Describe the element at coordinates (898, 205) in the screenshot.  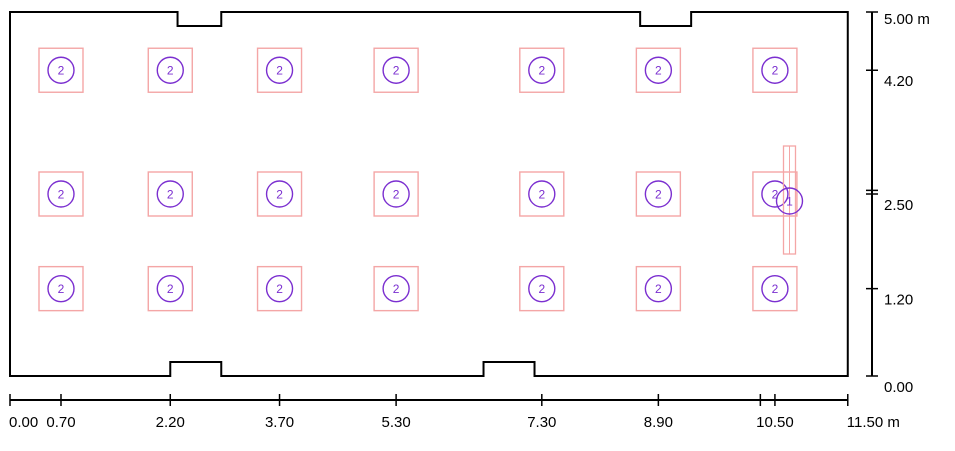
I see `y-axis-label: 2.50` at that location.